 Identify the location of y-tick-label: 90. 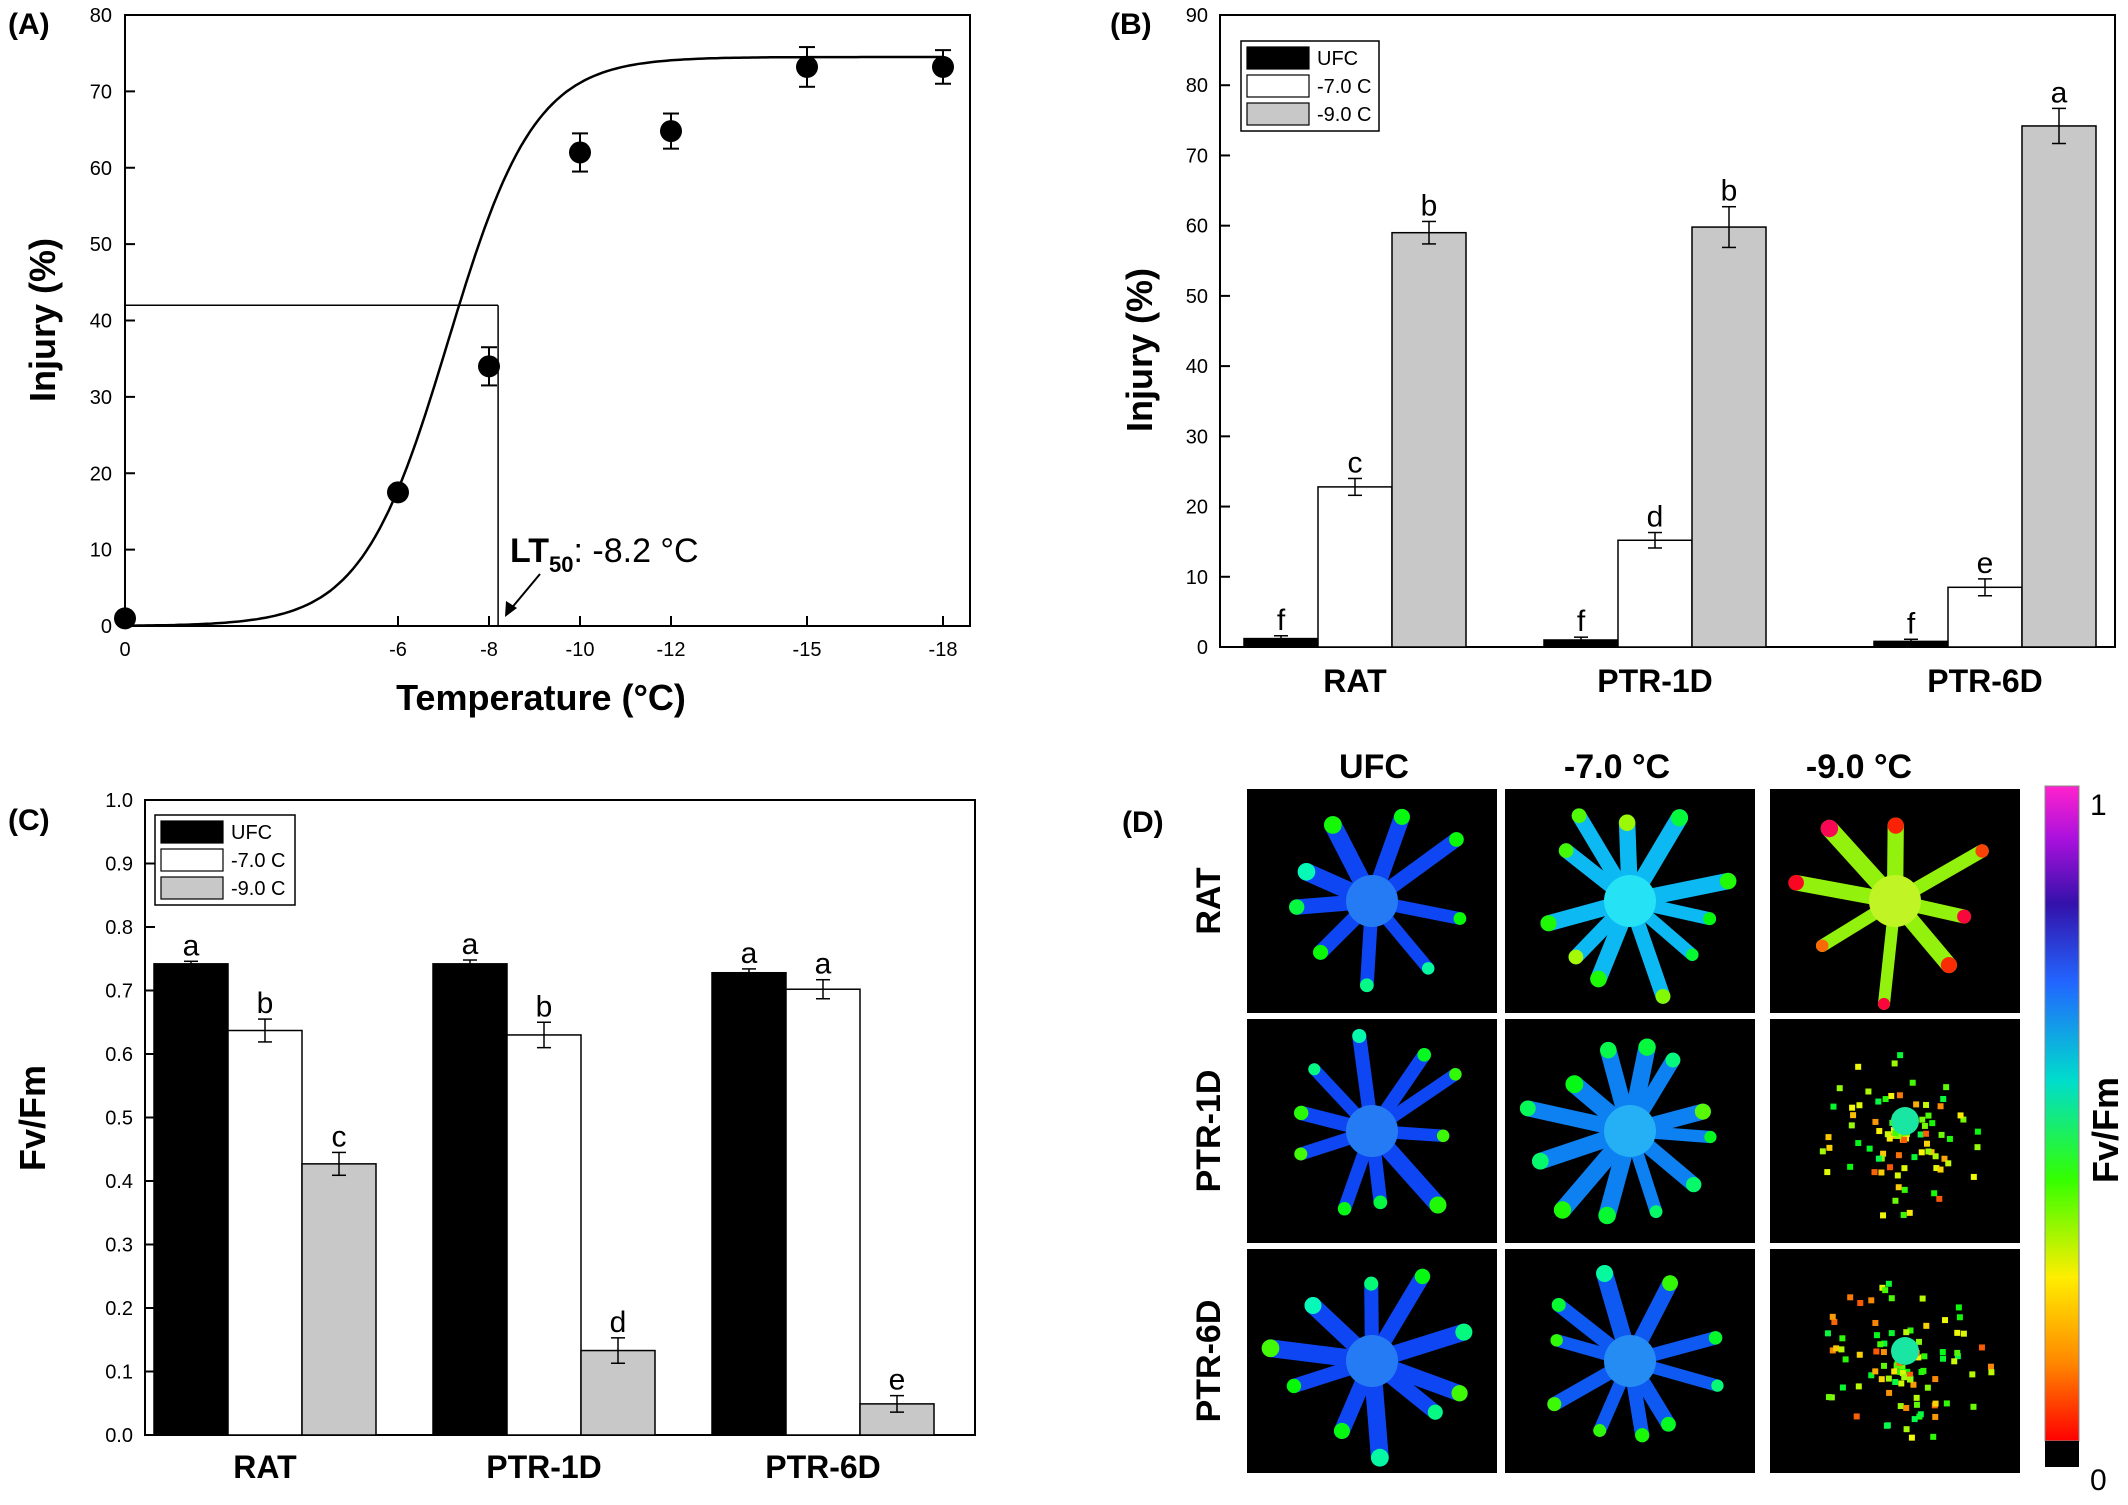
(1197, 16).